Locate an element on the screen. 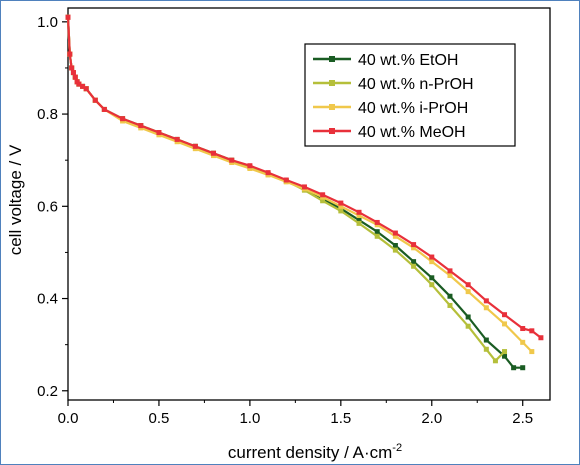 The width and height of the screenshot is (580, 465). legend-item: 40 wt.% n-PrOH is located at coordinates (393, 84).